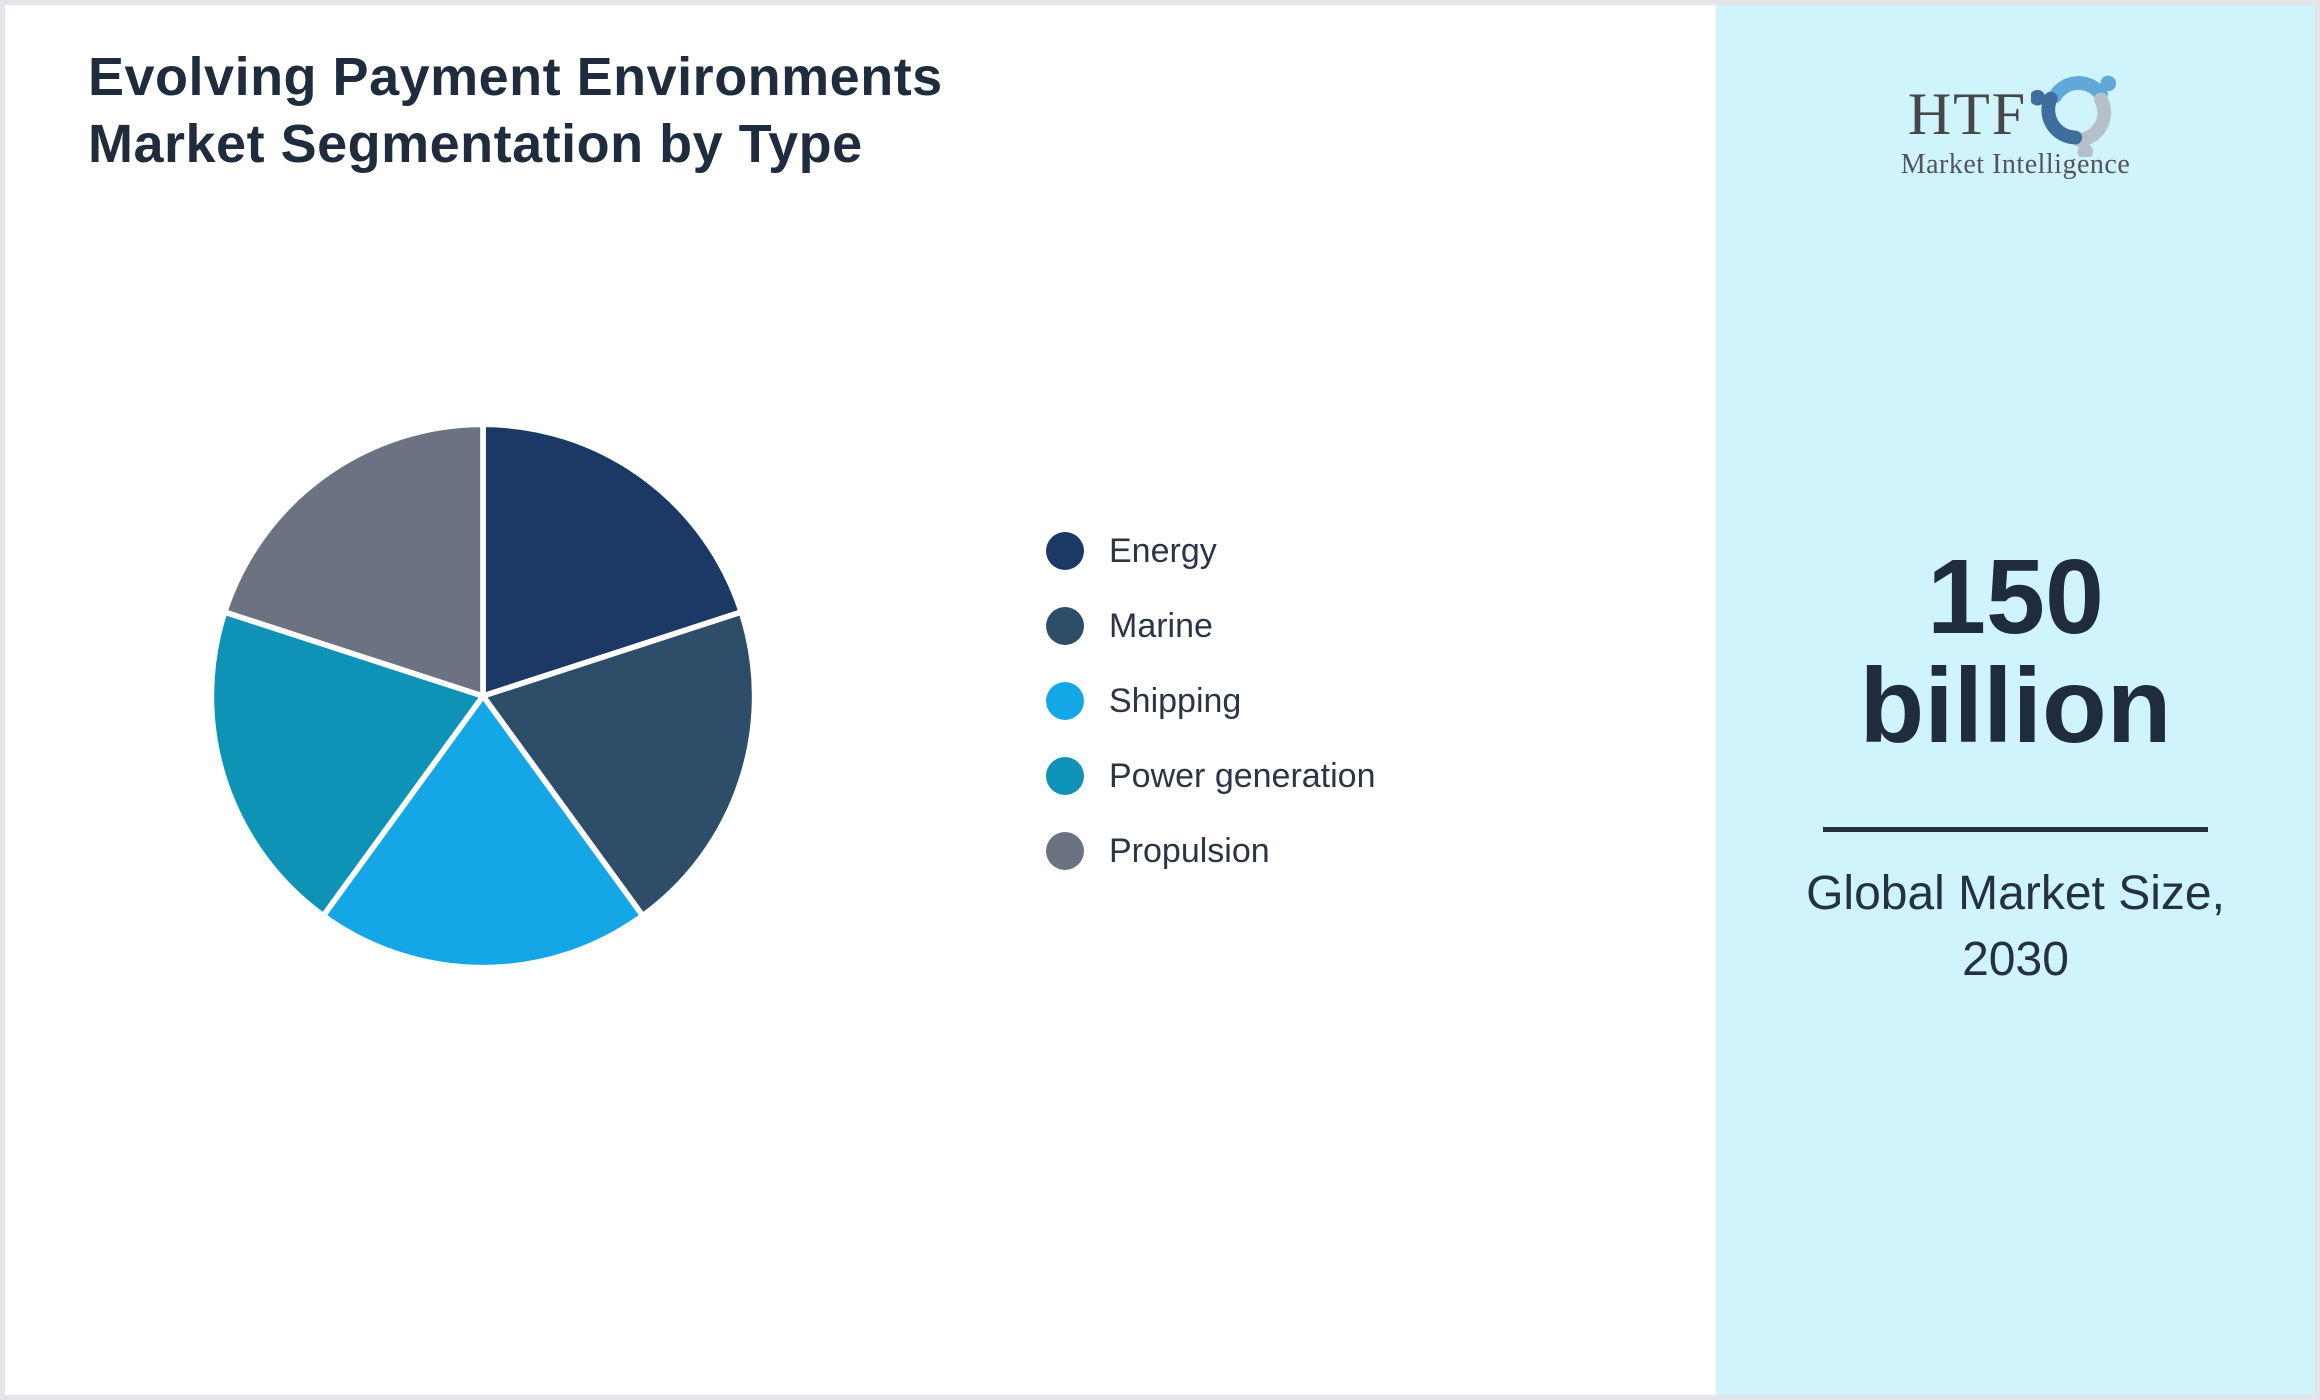 The image size is (2320, 1400). I want to click on logo-figure-left, so click(2092, 119).